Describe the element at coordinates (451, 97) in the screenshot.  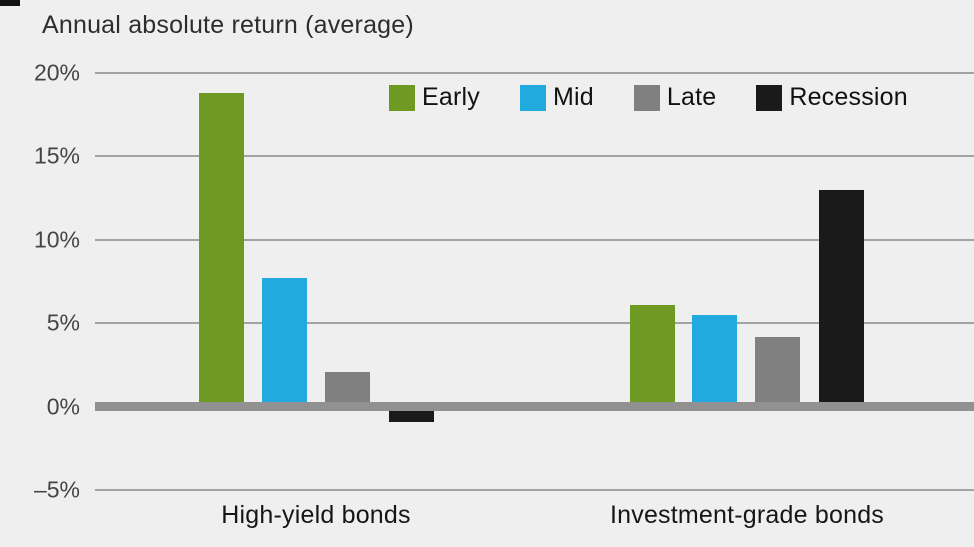
I see `legend-label-early: Early` at that location.